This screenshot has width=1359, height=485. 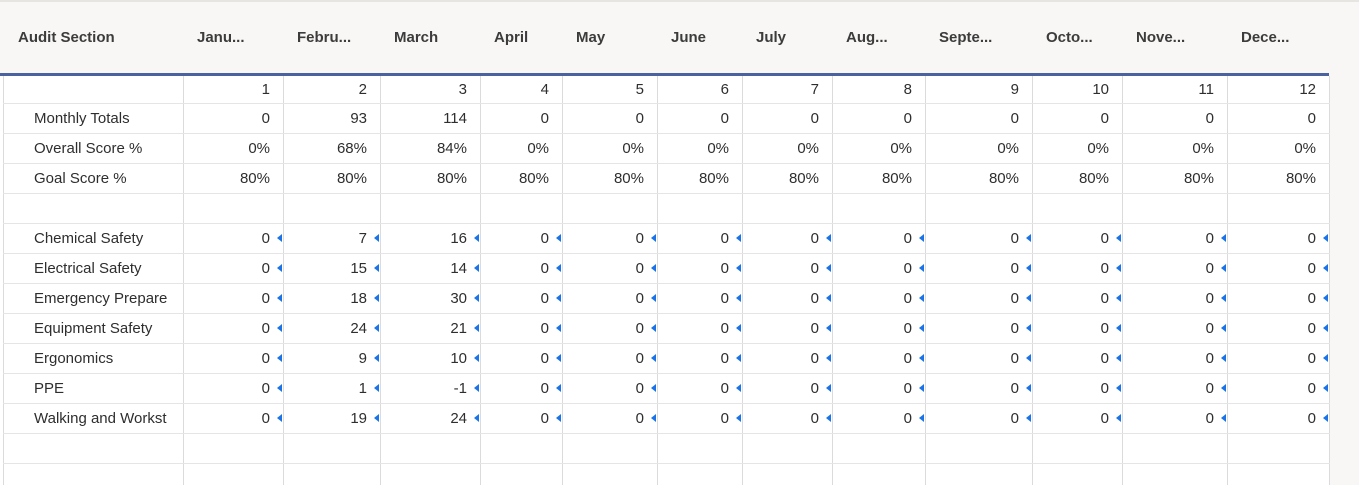 What do you see at coordinates (430, 358) in the screenshot?
I see `section-value-cell: 10` at bounding box center [430, 358].